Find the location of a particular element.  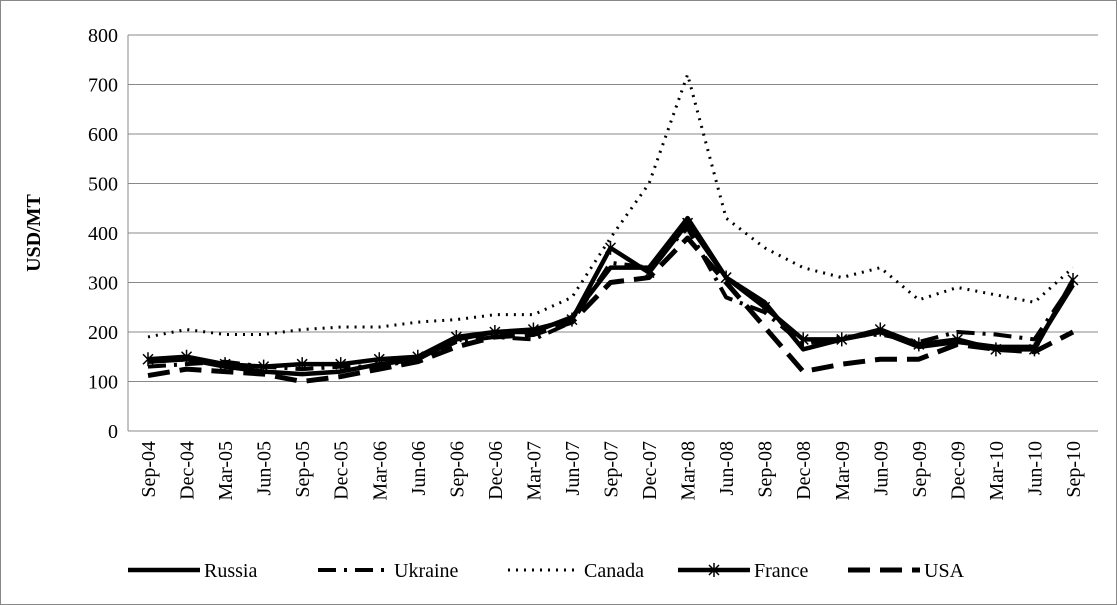

y-tick-label: 800 is located at coordinates (103, 36).